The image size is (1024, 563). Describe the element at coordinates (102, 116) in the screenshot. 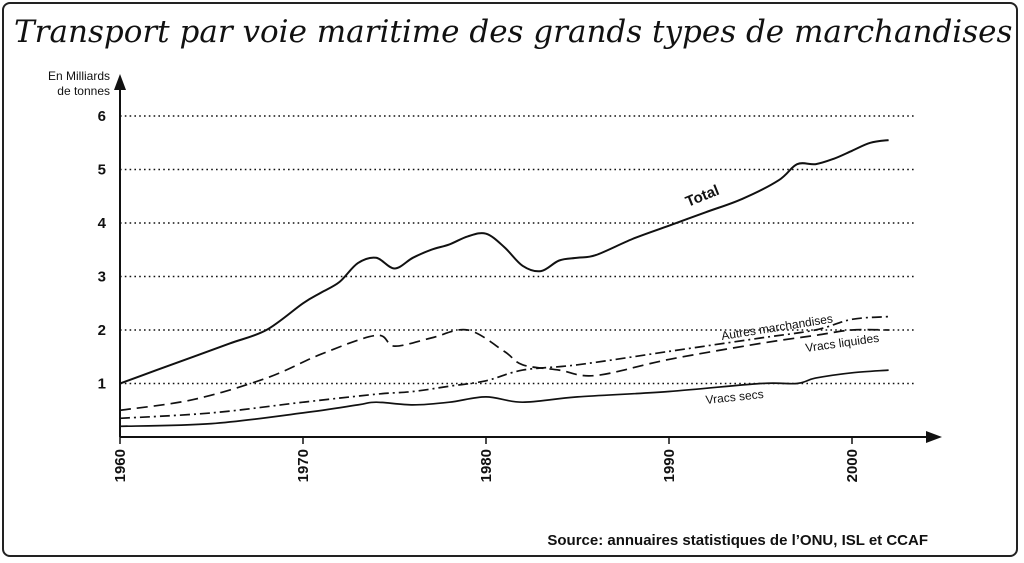

I see `y-tick-label-6: 6` at that location.